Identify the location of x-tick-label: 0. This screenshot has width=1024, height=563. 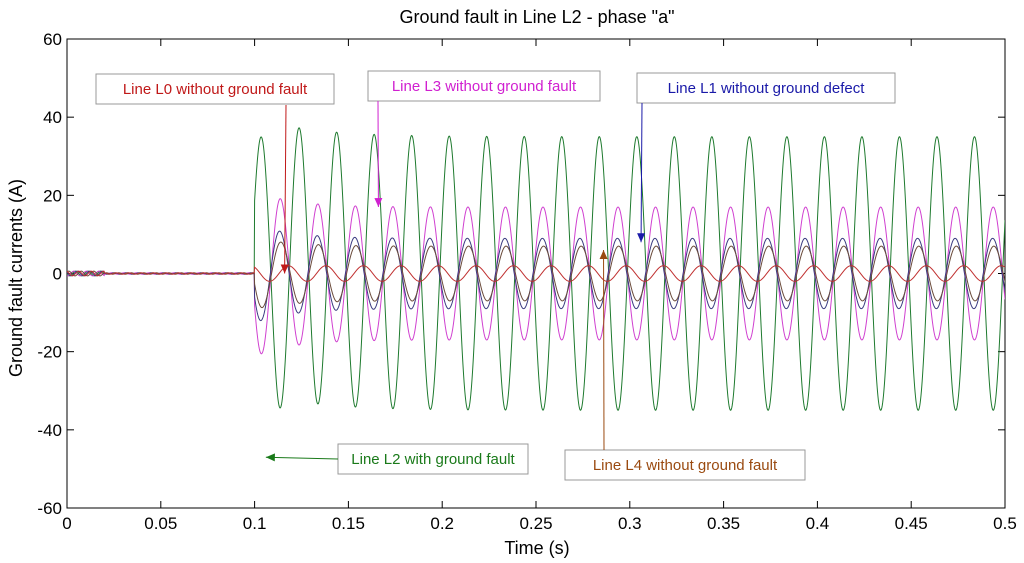
(66, 523).